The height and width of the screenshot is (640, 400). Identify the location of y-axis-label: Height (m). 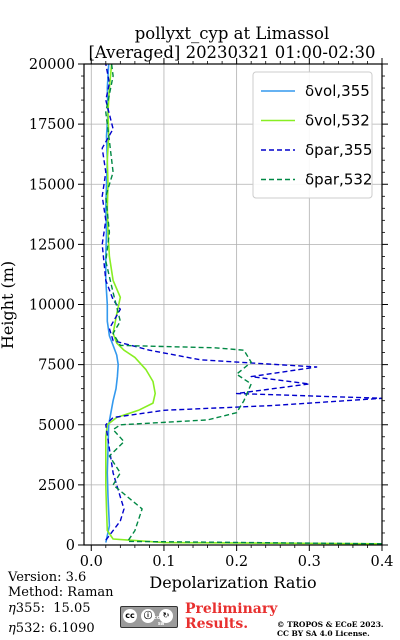
(8, 305).